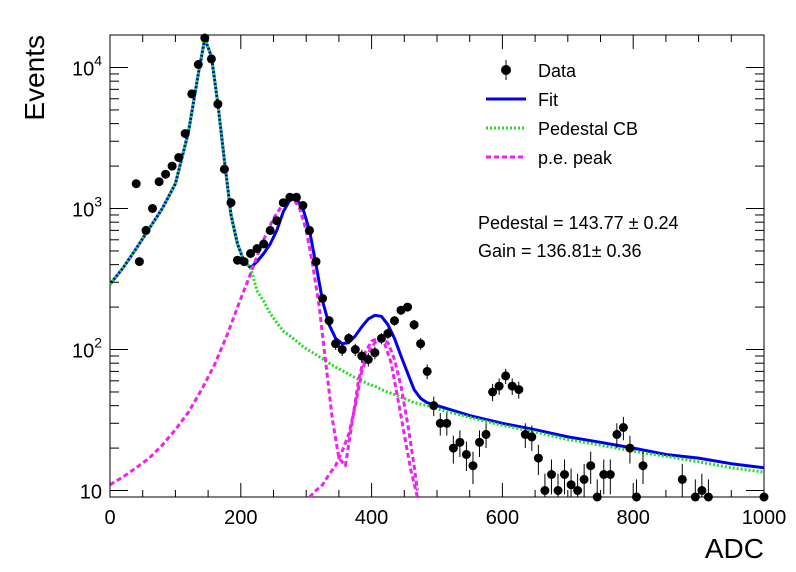 This screenshot has height=572, width=796. Describe the element at coordinates (371, 518) in the screenshot. I see `x-tick-label: 400` at that location.